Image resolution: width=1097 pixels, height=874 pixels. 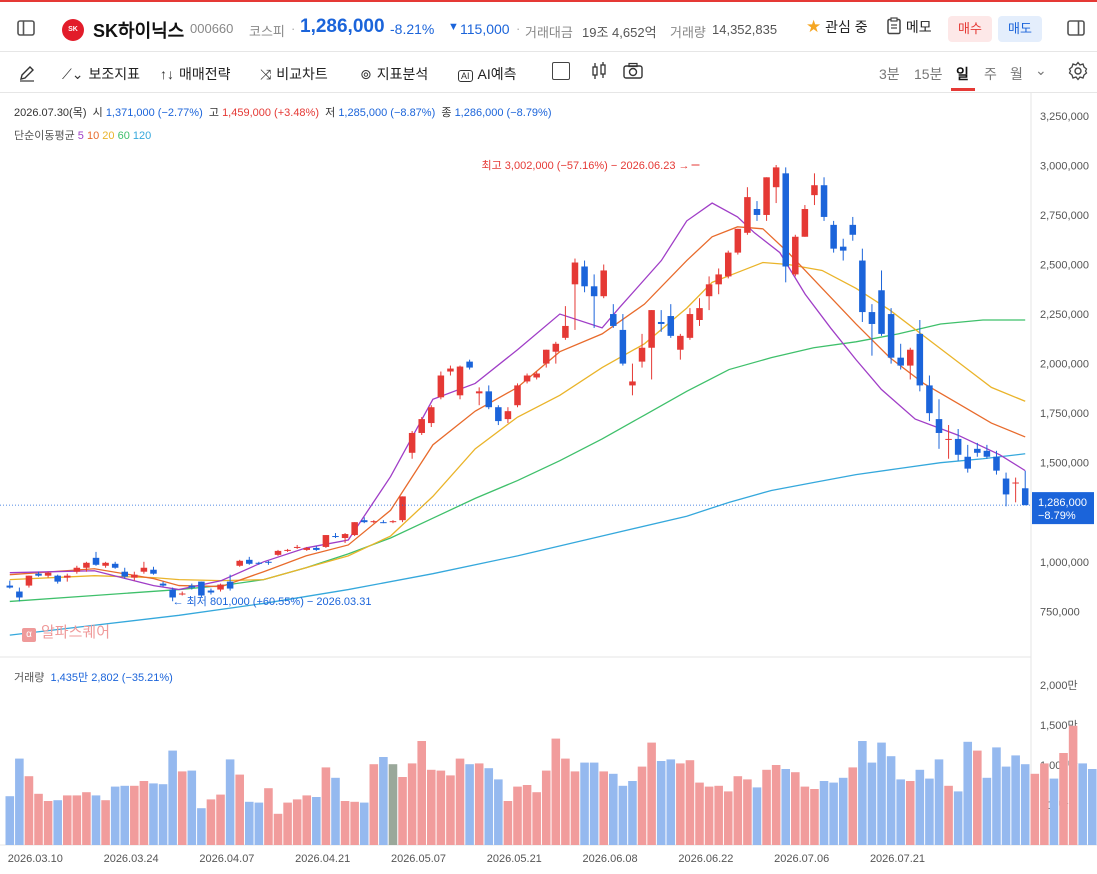 What do you see at coordinates (889, 74) in the screenshot?
I see `period-3min: 3분` at bounding box center [889, 74].